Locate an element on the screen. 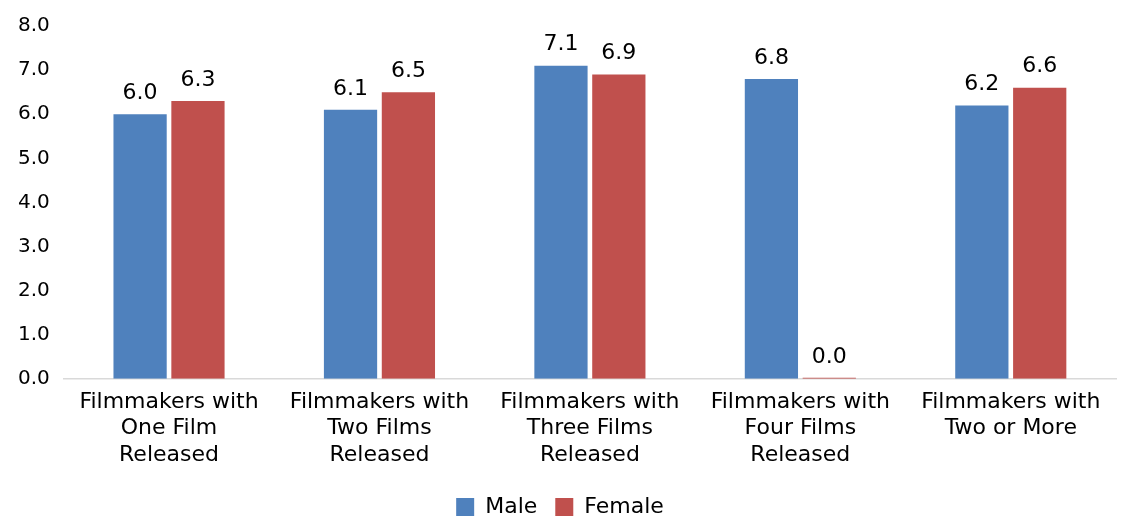  data-label: 6.8 is located at coordinates (771, 56).